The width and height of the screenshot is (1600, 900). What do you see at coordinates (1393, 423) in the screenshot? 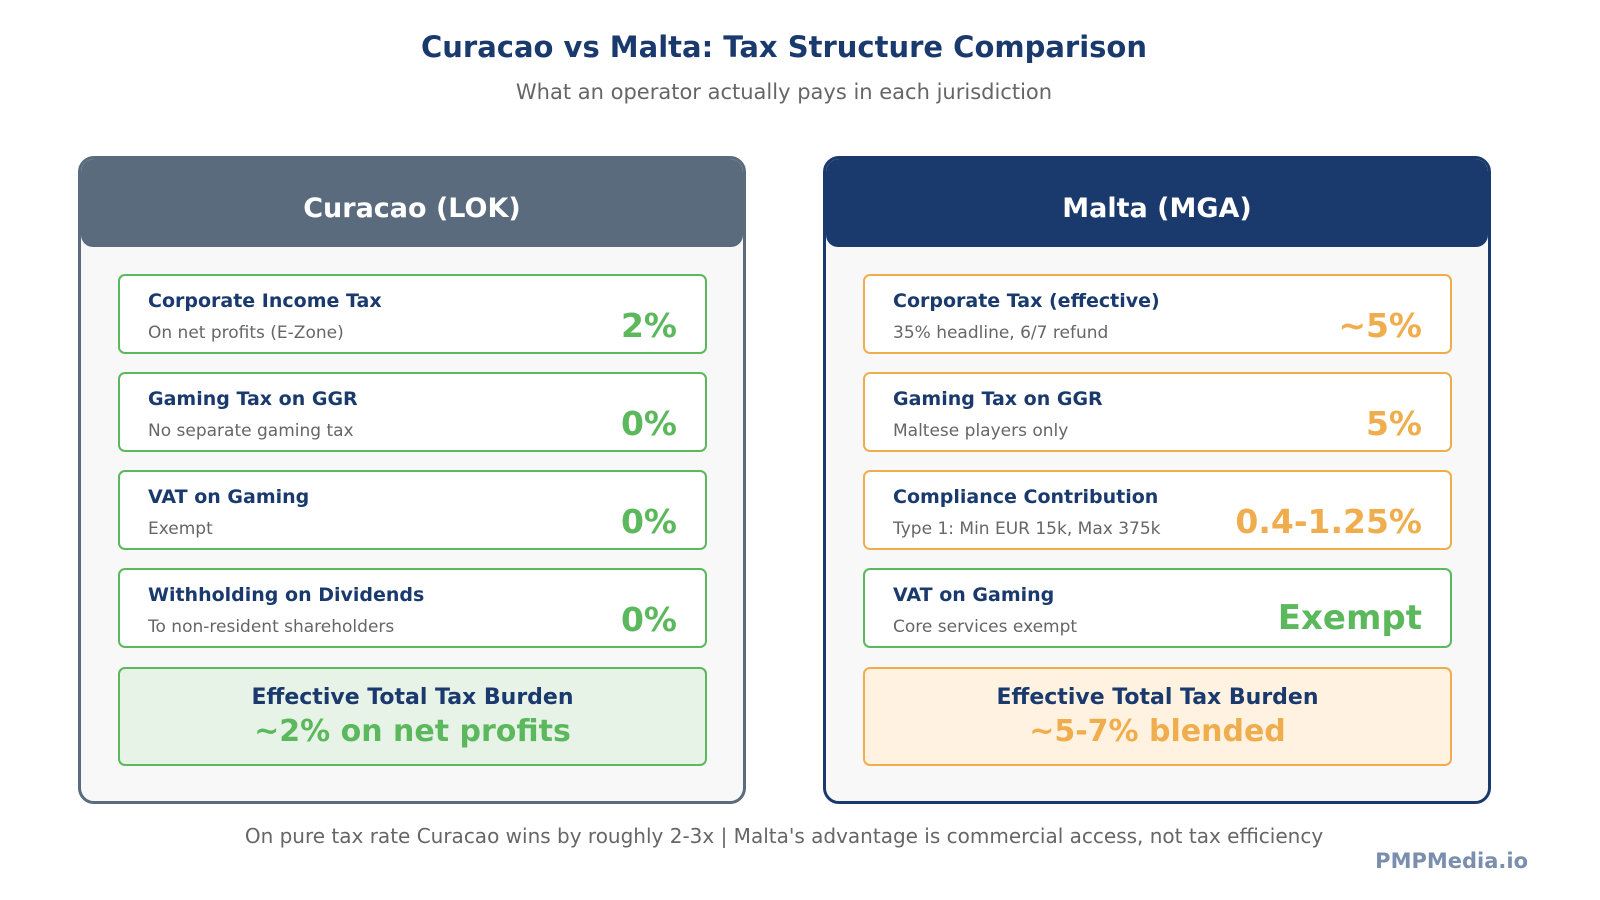
I see `tax-row-value: 5%` at bounding box center [1393, 423].